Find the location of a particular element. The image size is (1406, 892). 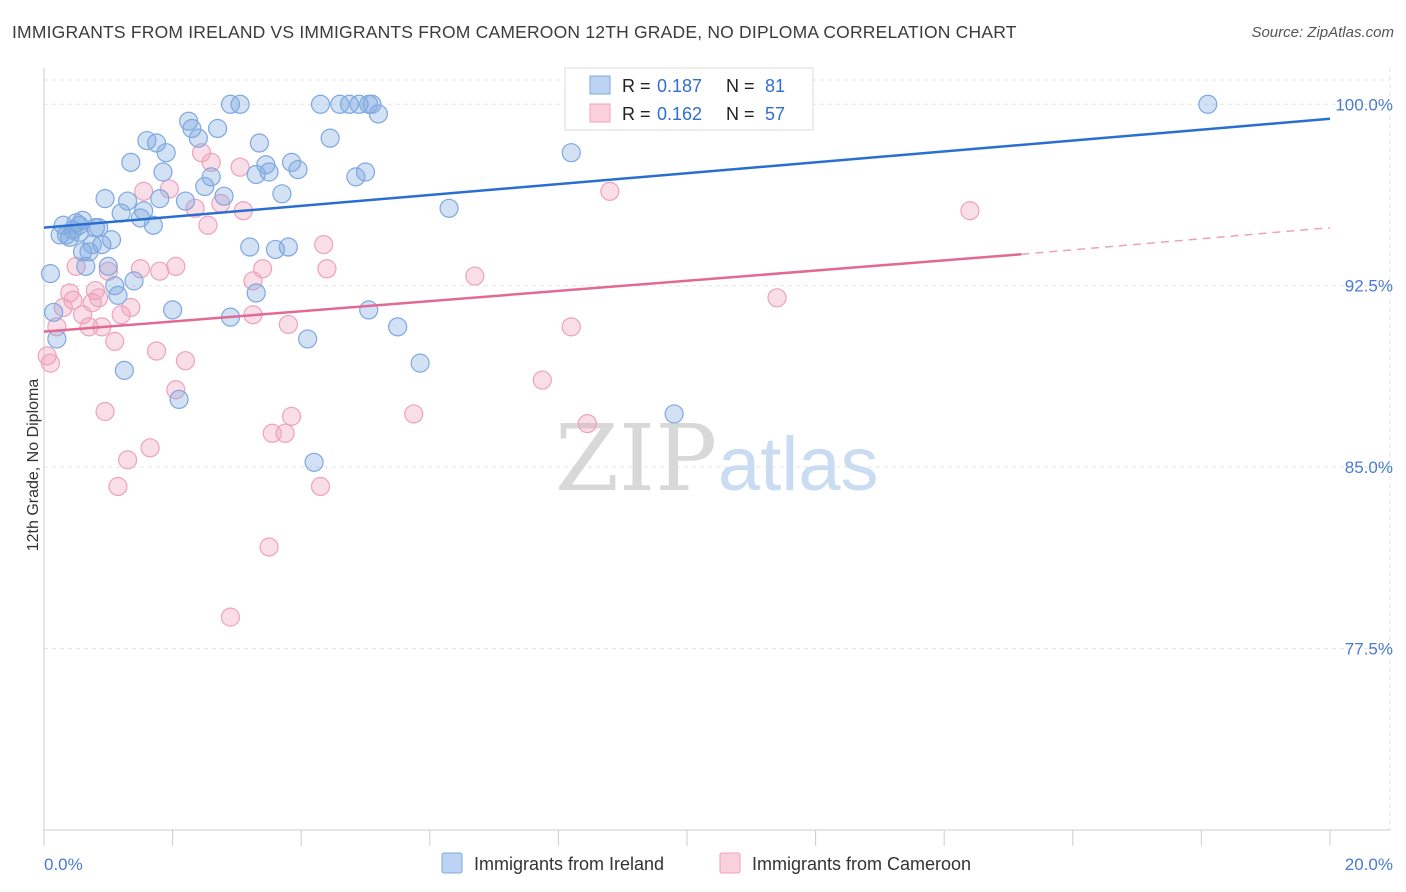

legend-cameroon-n-label: N = is located at coordinates (740, 114).